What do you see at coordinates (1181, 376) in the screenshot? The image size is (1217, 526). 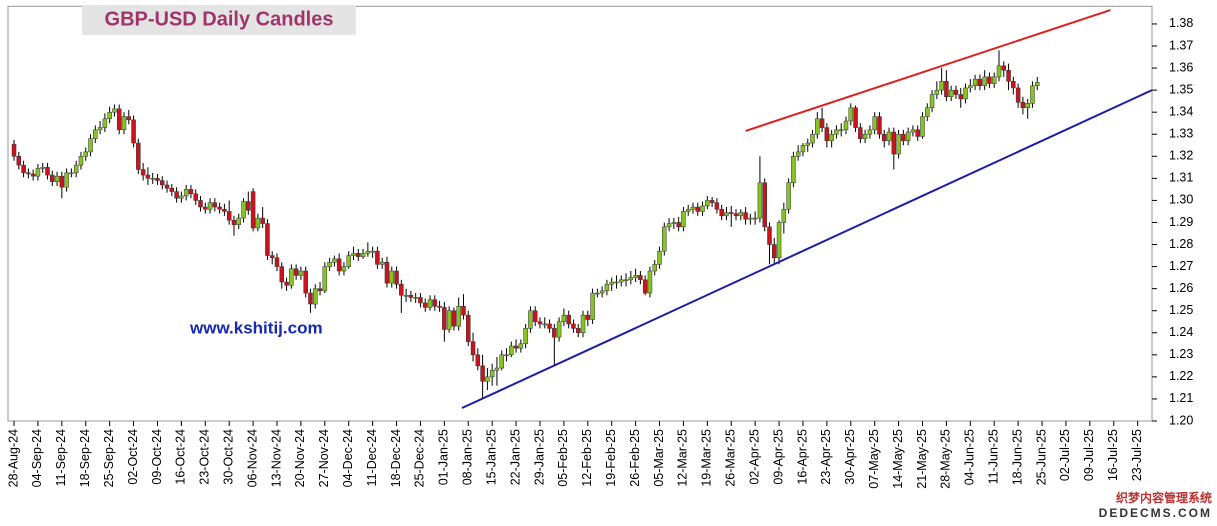 I see `y-tick-label: 1.22` at bounding box center [1181, 376].